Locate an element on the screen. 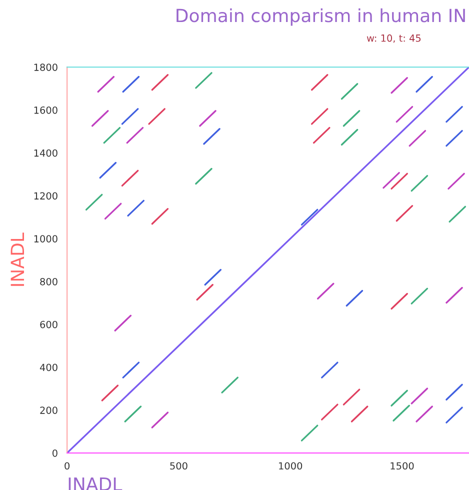 Image resolution: width=469 pixels, height=490 pixels. chart-subtitle: w: 10, t: 45 is located at coordinates (393, 38).